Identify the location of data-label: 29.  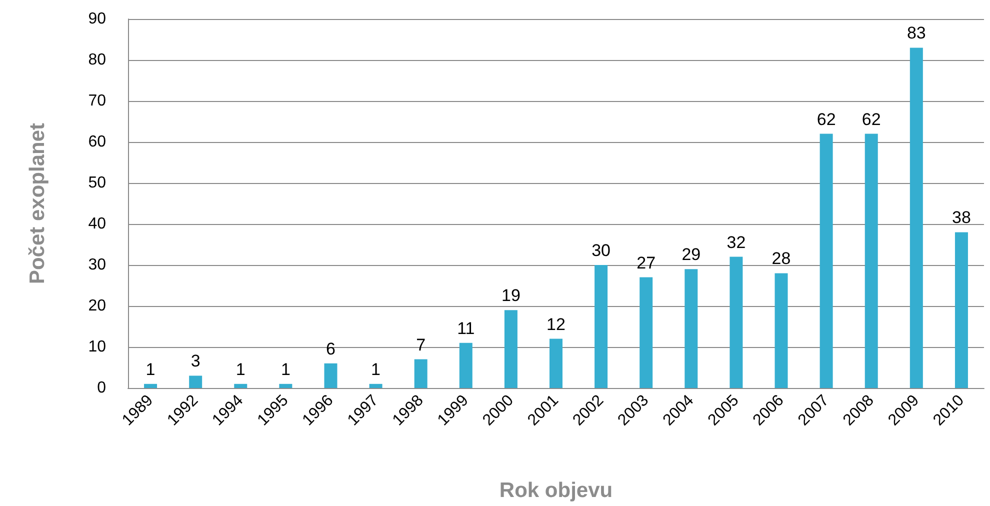
(691, 254).